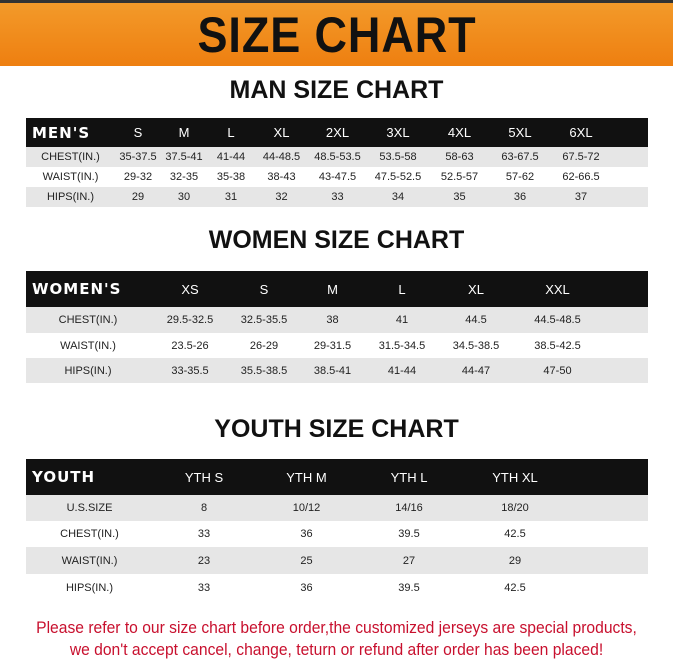  Describe the element at coordinates (306, 477) in the screenshot. I see `table-cell: YTH M` at that location.